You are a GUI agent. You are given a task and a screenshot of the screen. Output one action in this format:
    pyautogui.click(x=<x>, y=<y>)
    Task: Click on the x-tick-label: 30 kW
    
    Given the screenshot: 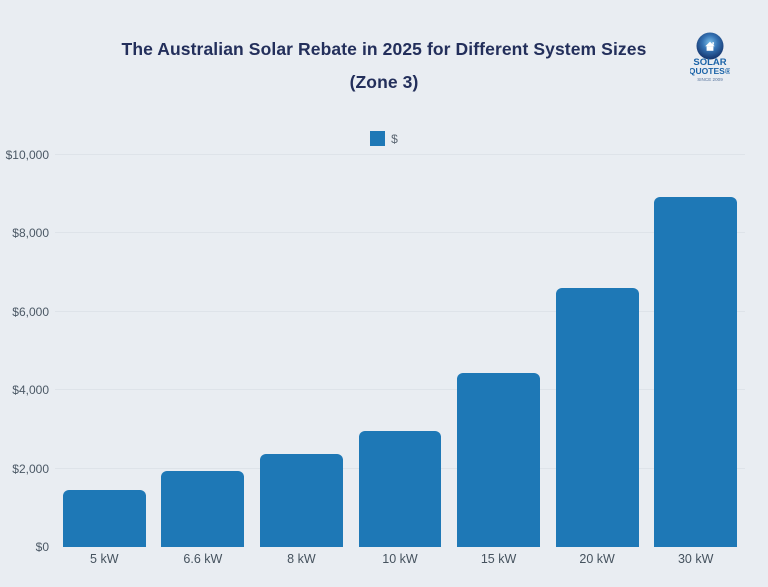 What is the action you would take?
    pyautogui.click(x=695, y=559)
    